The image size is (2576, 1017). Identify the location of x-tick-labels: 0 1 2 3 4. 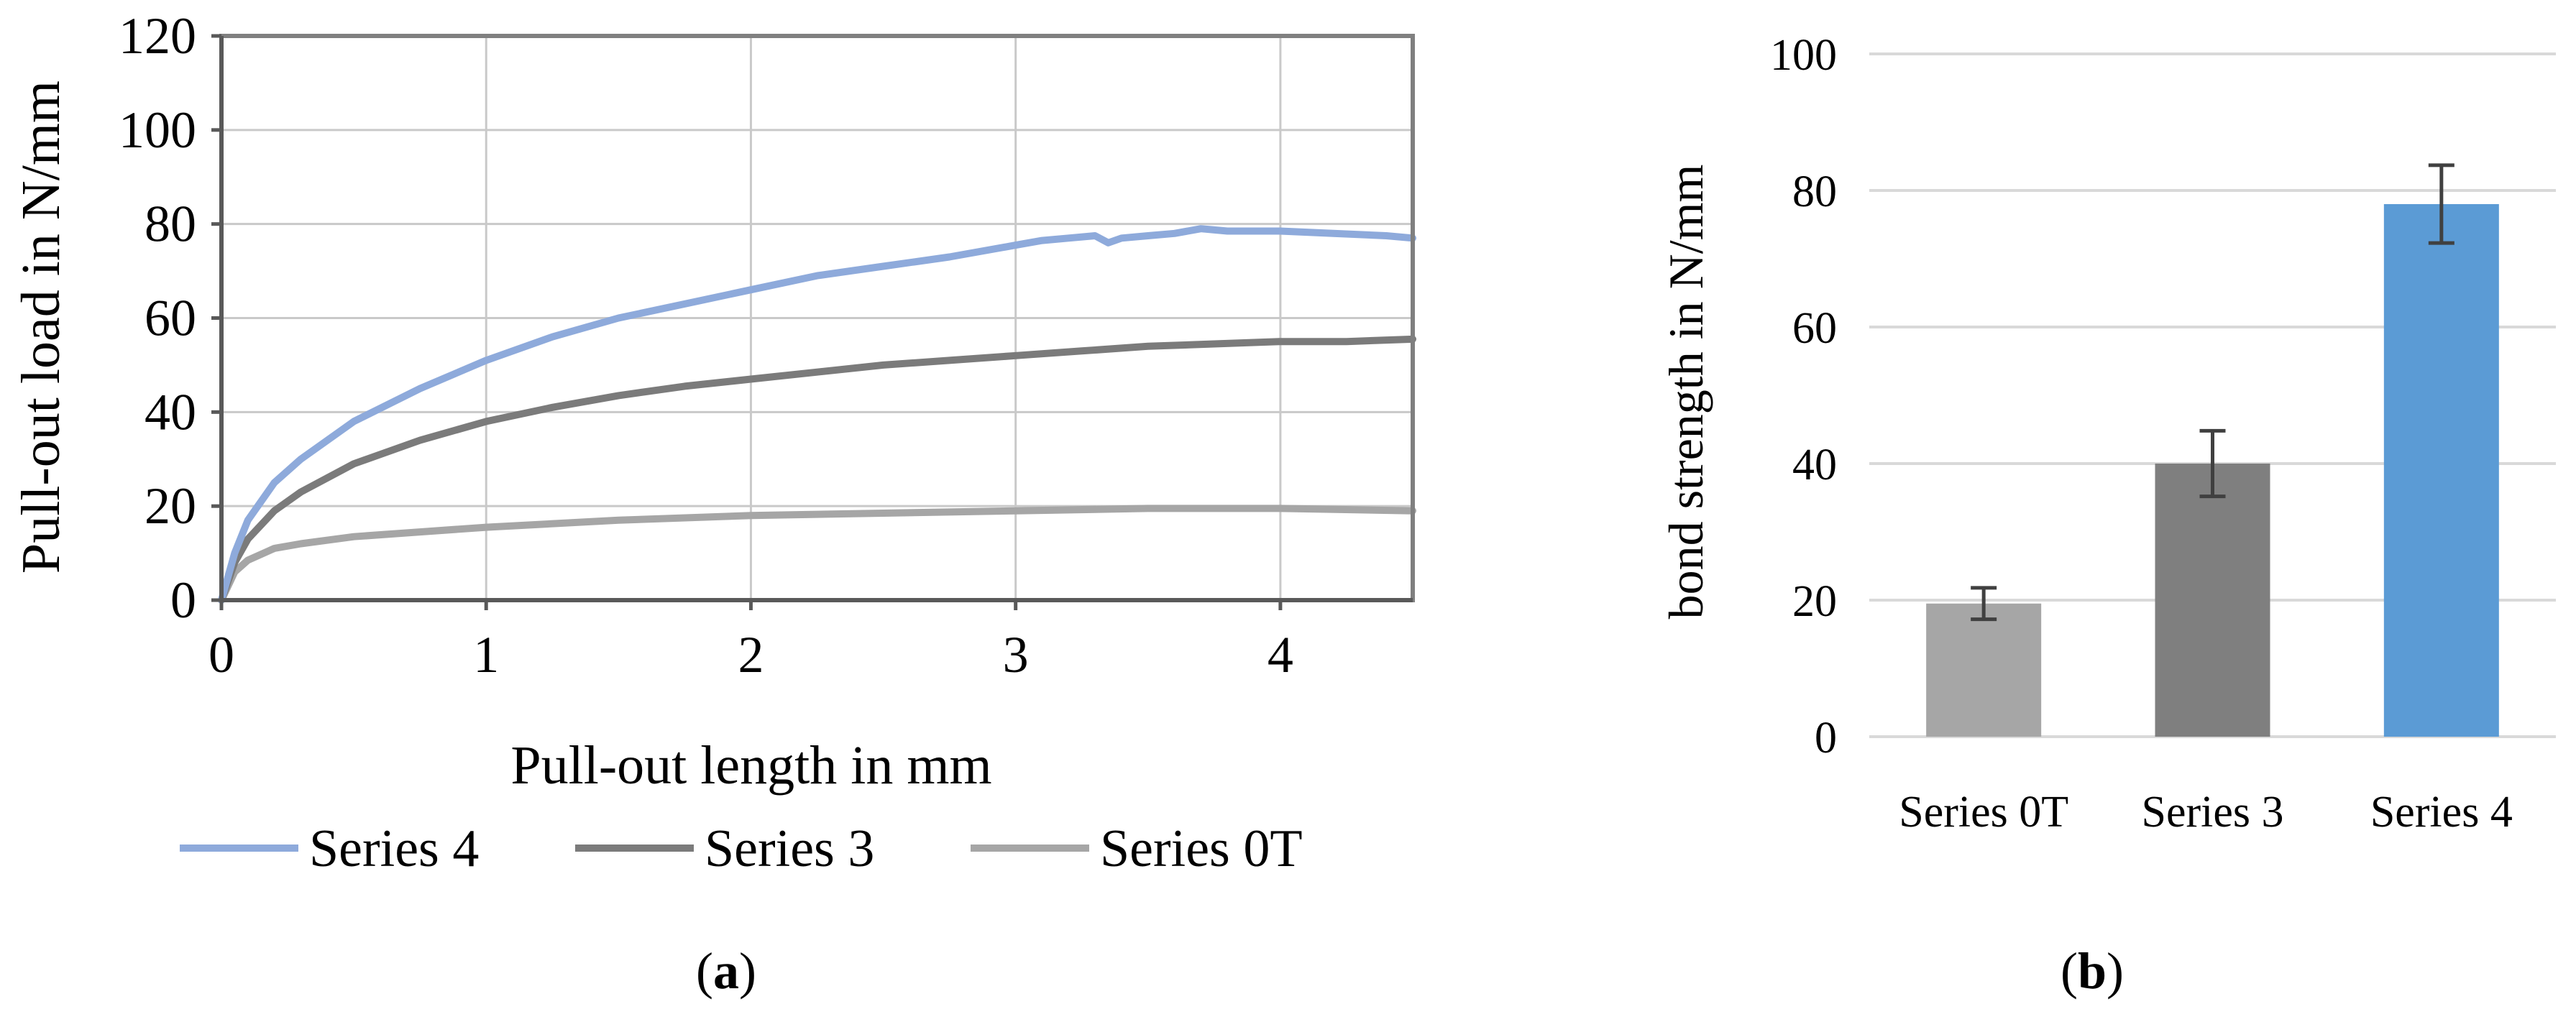
(750, 655).